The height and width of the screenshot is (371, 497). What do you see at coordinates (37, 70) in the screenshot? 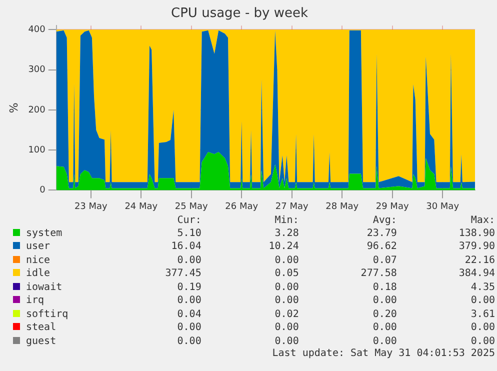
I see `y-tick-label: 300` at bounding box center [37, 70].